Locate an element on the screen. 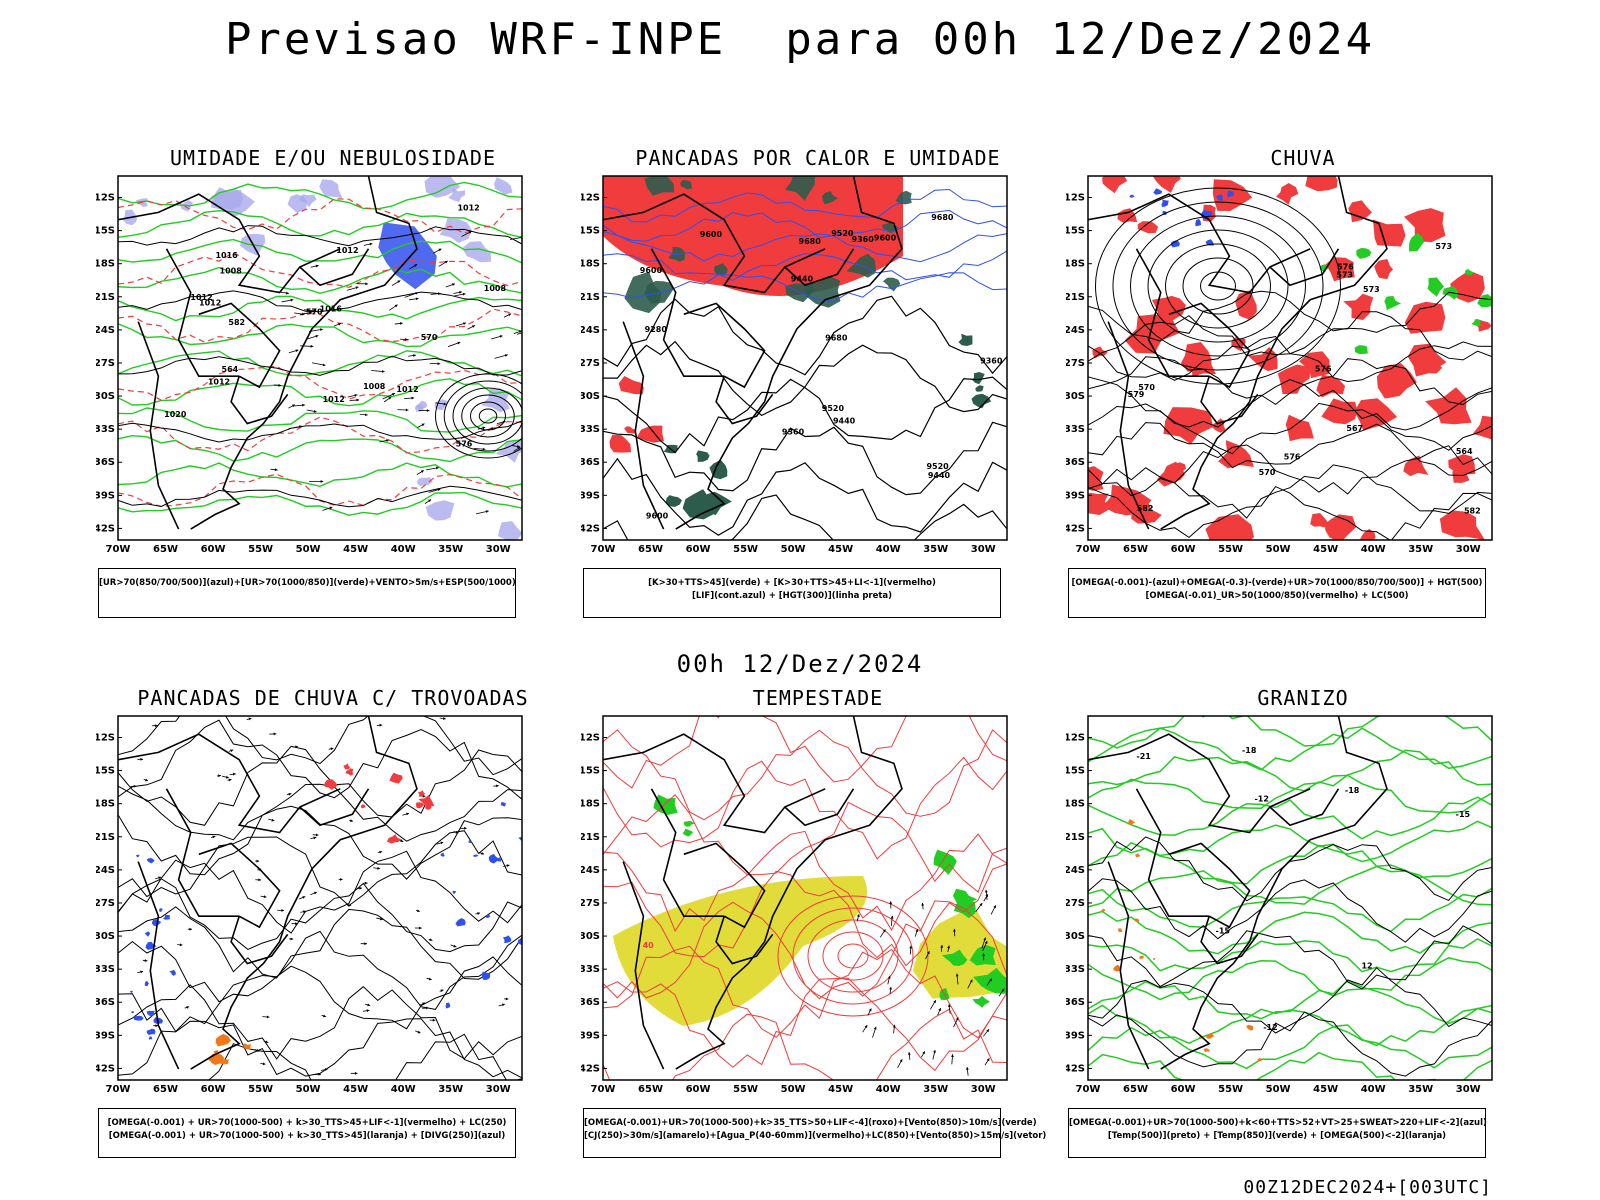 The width and height of the screenshot is (1600, 1200). contour-label: 582 is located at coordinates (236, 322).